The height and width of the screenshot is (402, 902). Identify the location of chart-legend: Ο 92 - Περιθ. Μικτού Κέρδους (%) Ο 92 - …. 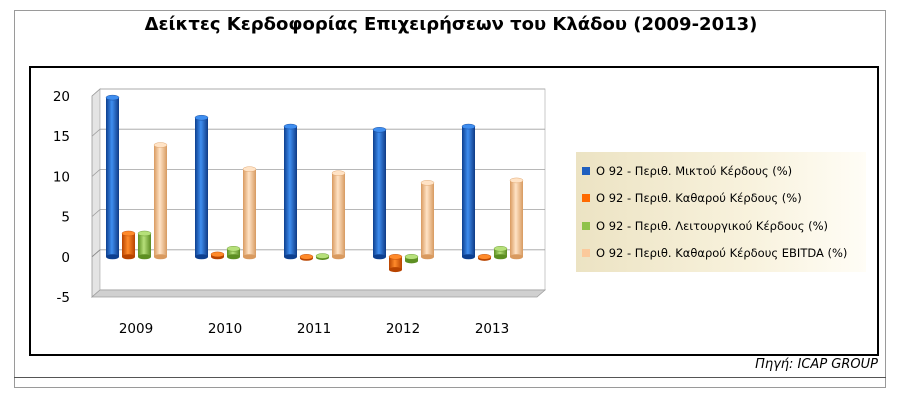
(721, 212).